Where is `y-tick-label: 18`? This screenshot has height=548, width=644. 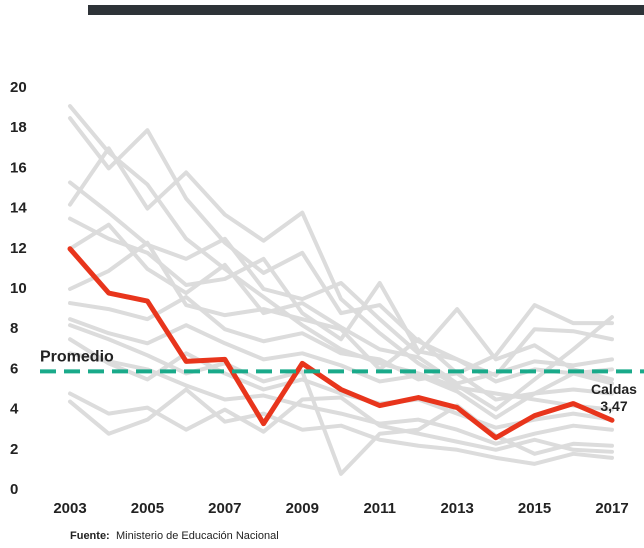
y-tick-label: 18 is located at coordinates (18, 127).